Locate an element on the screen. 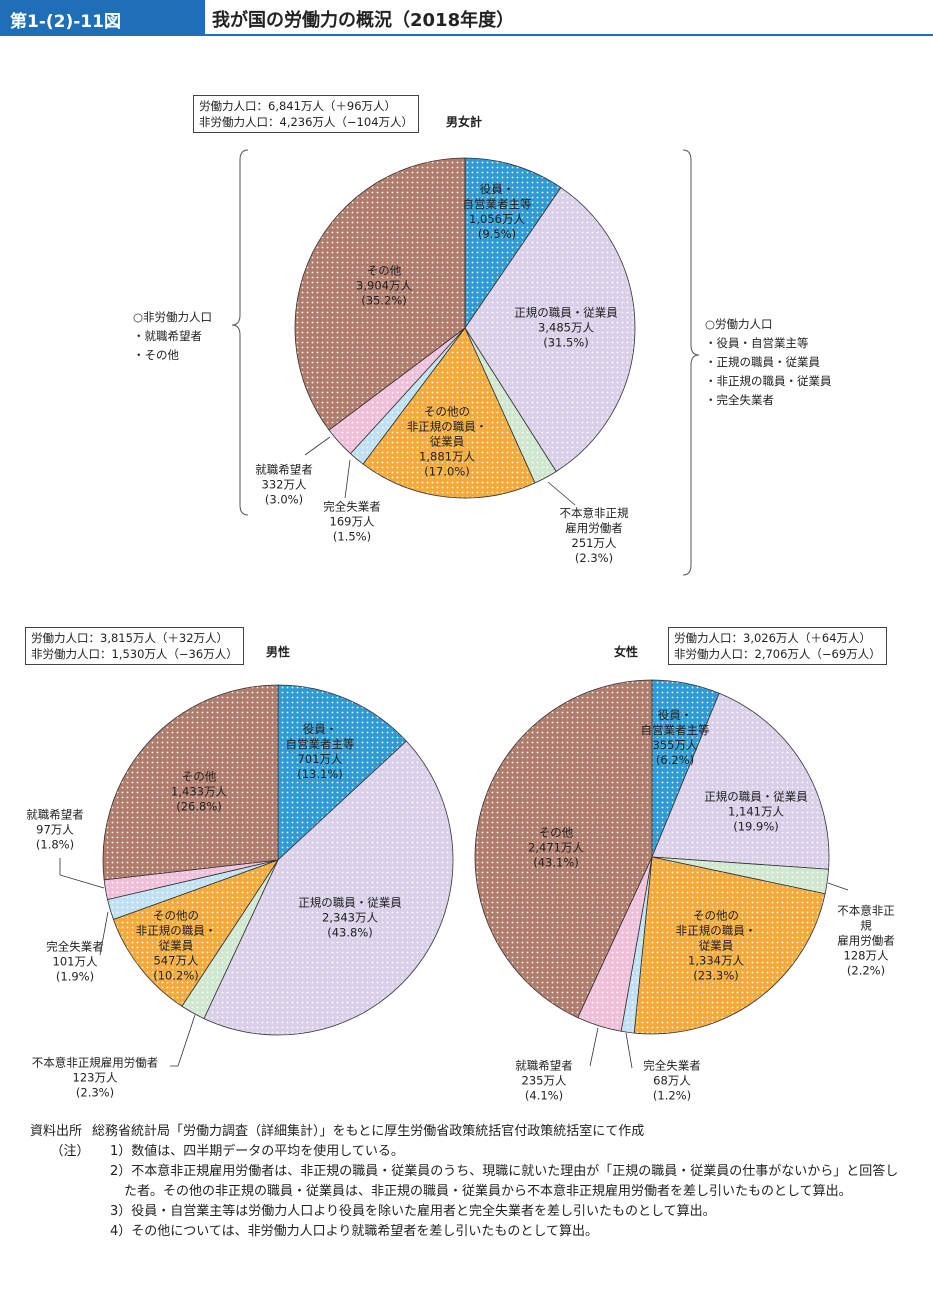 The width and height of the screenshot is (933, 1291). slice-percent: (1.8%) is located at coordinates (55, 844).